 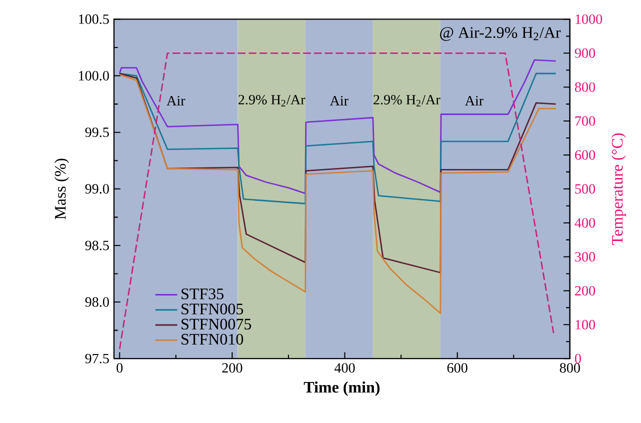 I want to click on y2-tick-label: 500, so click(x=585, y=189).